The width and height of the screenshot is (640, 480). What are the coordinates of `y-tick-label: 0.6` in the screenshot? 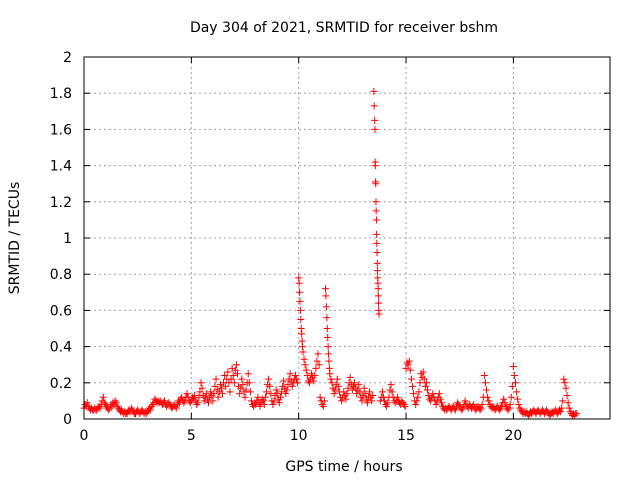 It's located at (61, 311).